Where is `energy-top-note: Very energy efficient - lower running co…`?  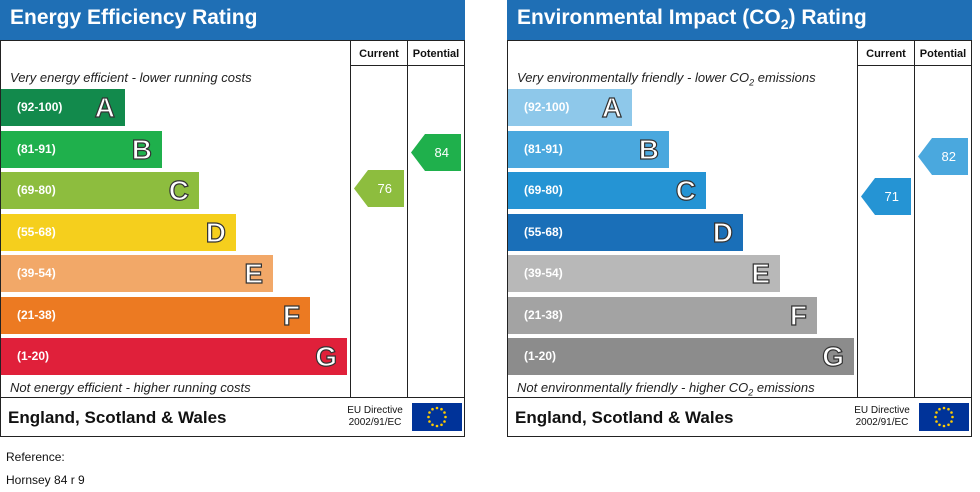
energy-top-note: Very energy efficient - lower running co… is located at coordinates (131, 77).